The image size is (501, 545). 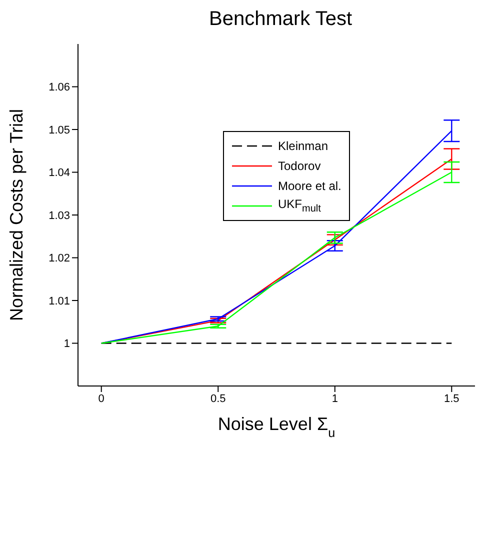 I want to click on y-tick-label: 1.03, so click(x=59, y=216).